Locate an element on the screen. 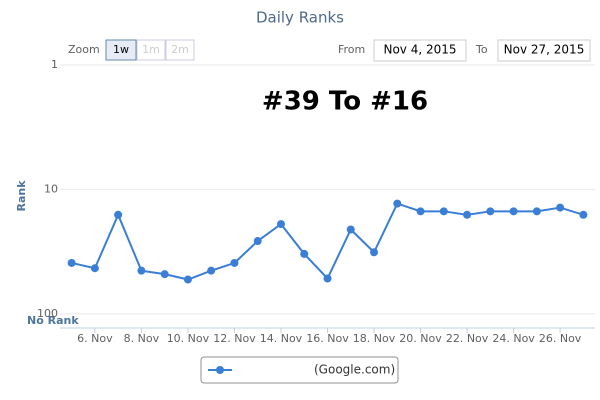 This screenshot has width=600, height=400. no-rank-label: No Rank is located at coordinates (53, 320).